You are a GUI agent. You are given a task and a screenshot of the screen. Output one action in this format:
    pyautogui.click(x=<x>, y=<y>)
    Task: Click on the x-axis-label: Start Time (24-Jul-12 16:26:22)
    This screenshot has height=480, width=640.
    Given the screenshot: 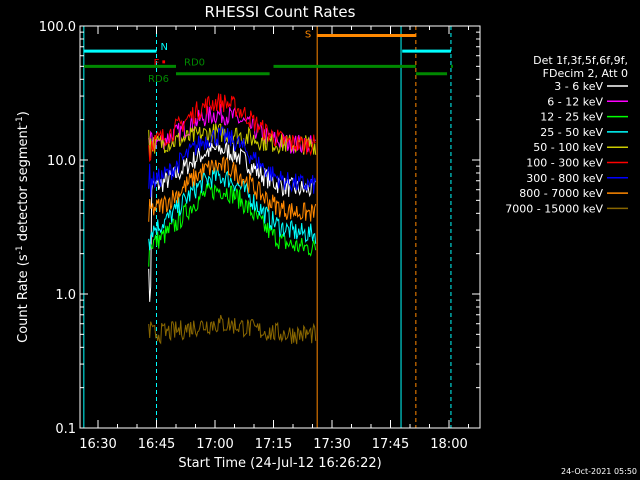 What is the action you would take?
    pyautogui.click(x=279, y=463)
    